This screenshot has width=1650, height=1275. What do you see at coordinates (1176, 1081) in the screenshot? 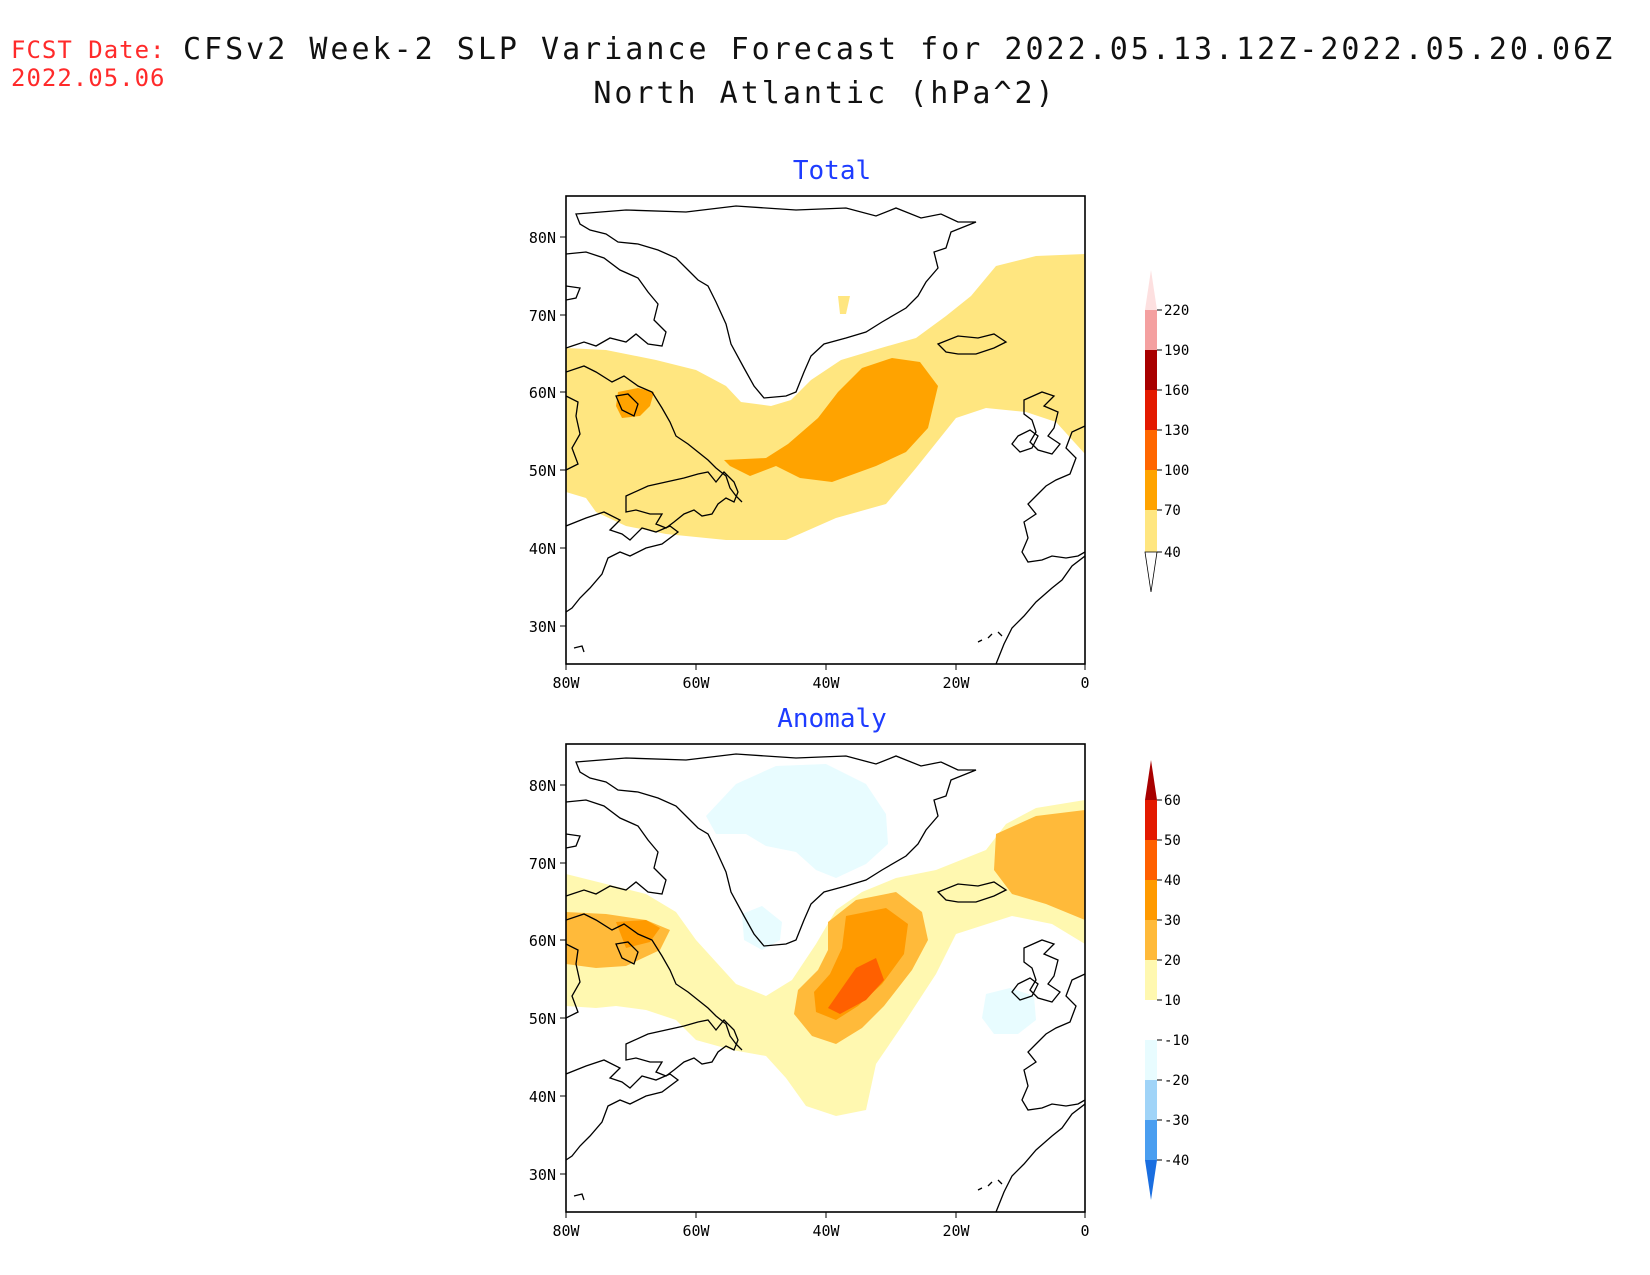
I see `colorbar-label: -20` at bounding box center [1176, 1081].